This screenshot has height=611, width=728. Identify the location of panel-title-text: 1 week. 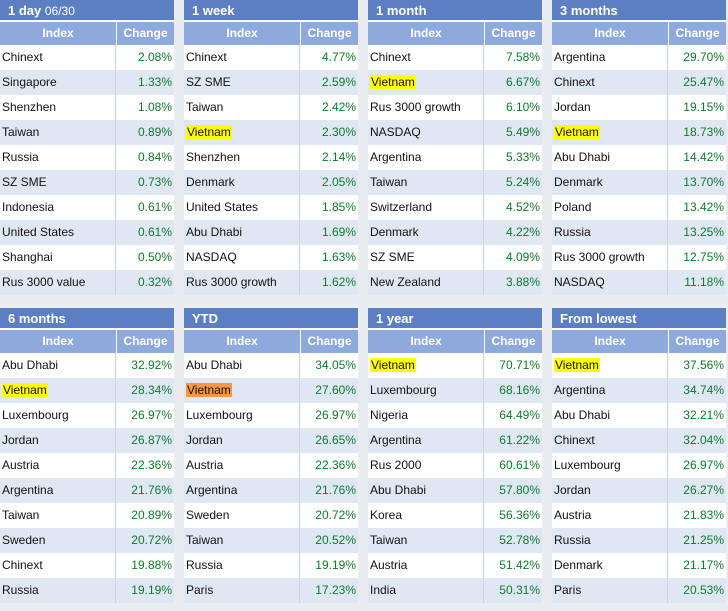
(213, 10).